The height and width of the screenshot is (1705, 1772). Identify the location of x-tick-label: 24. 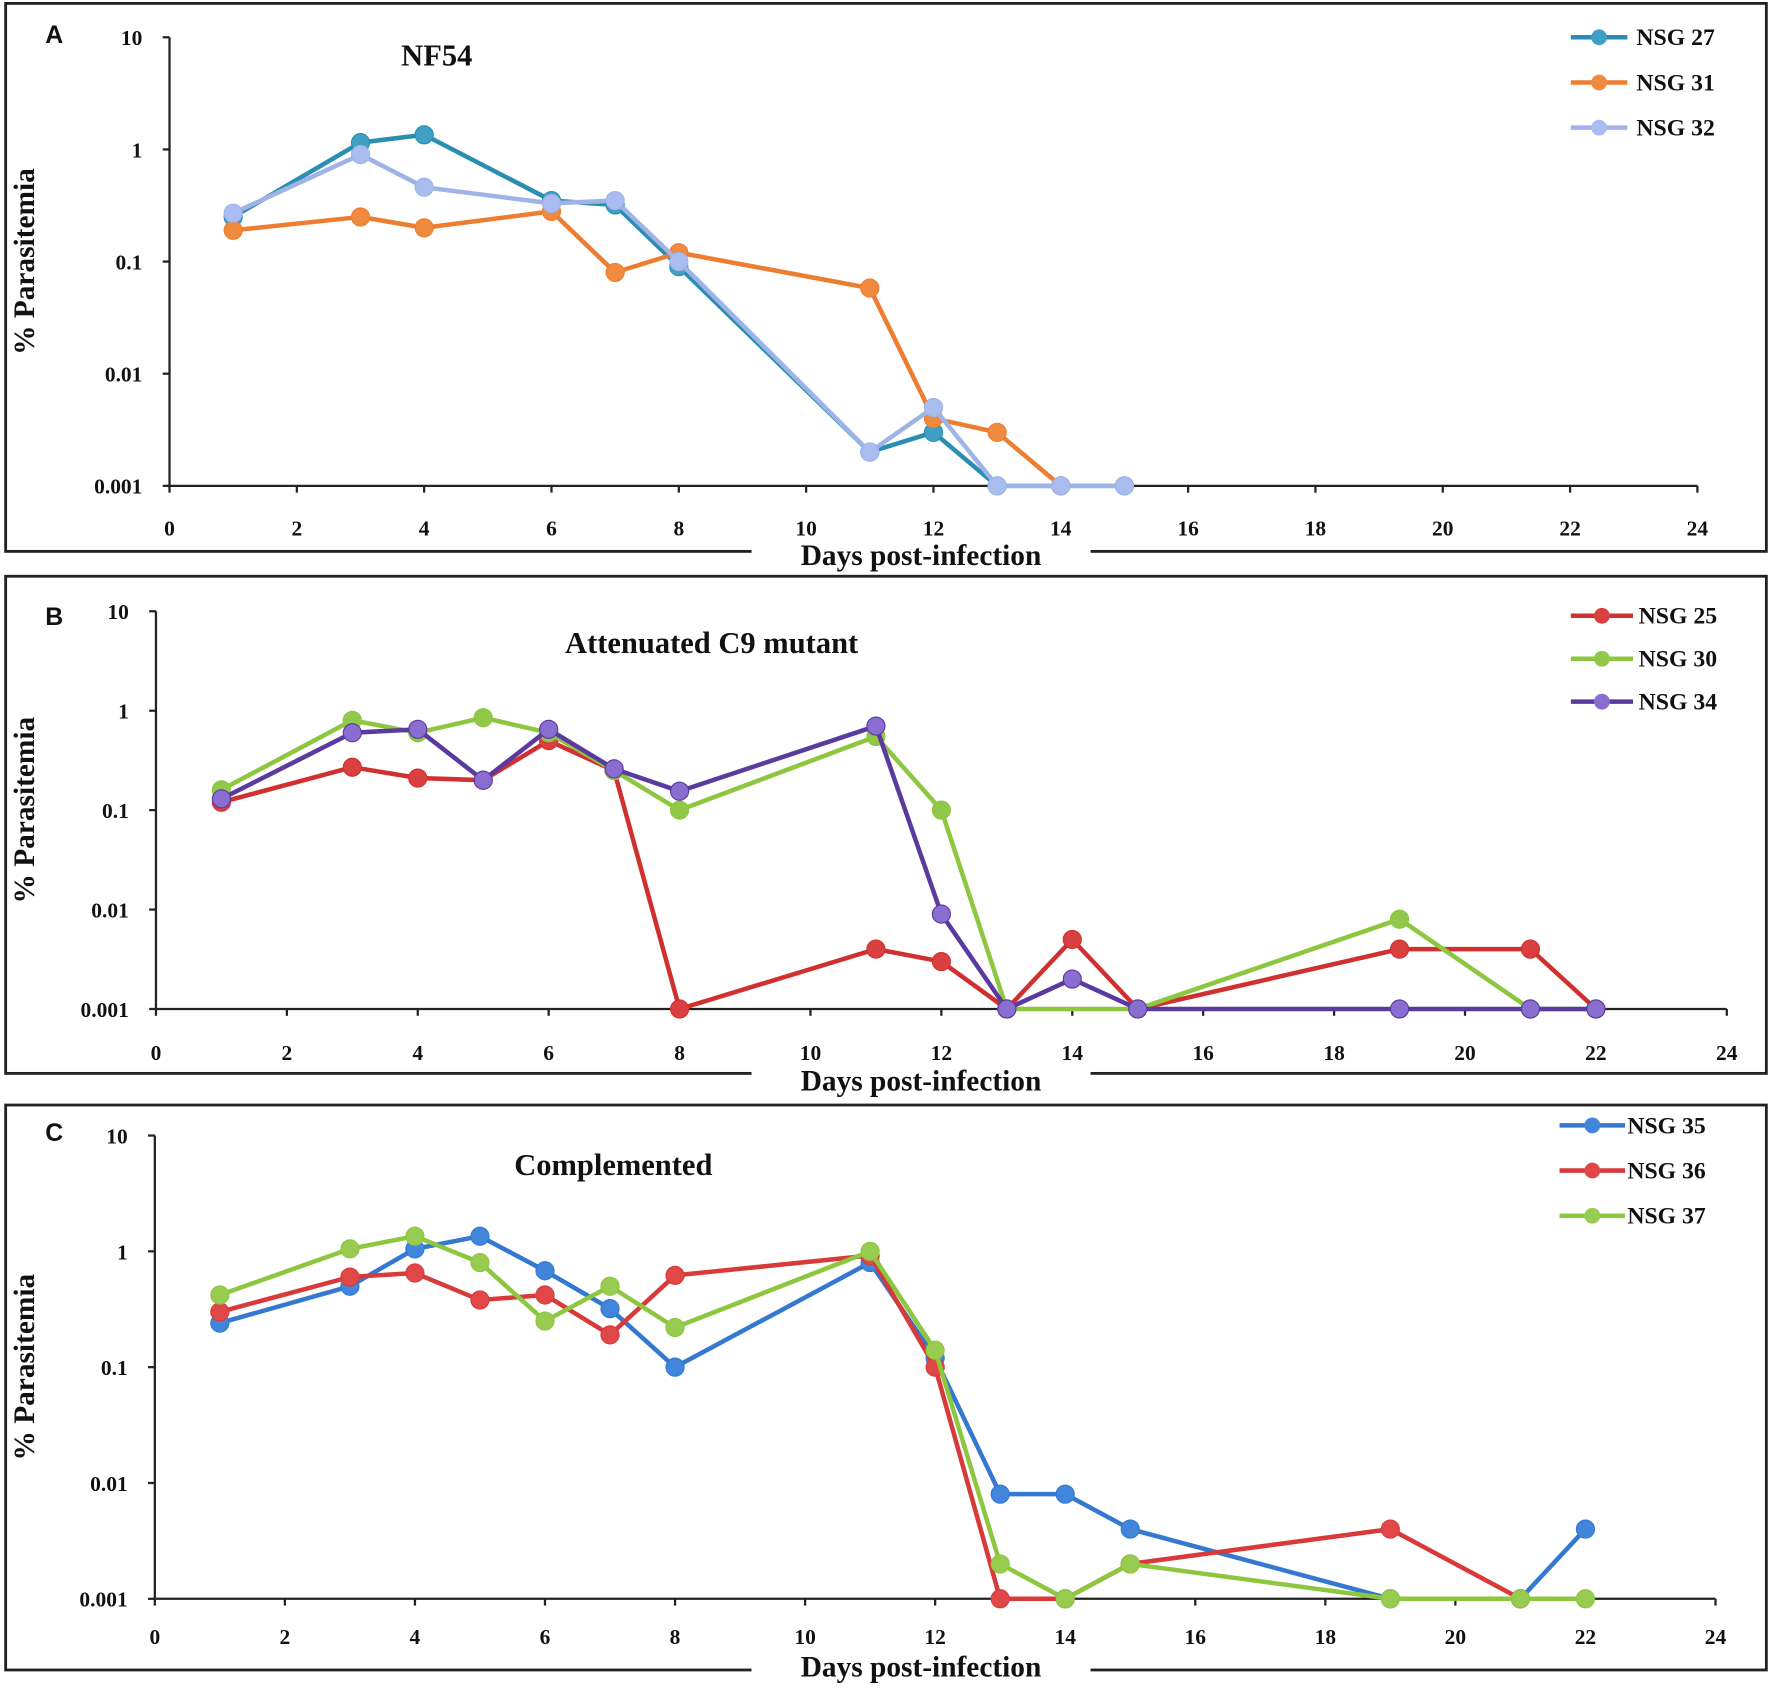
(1727, 1053).